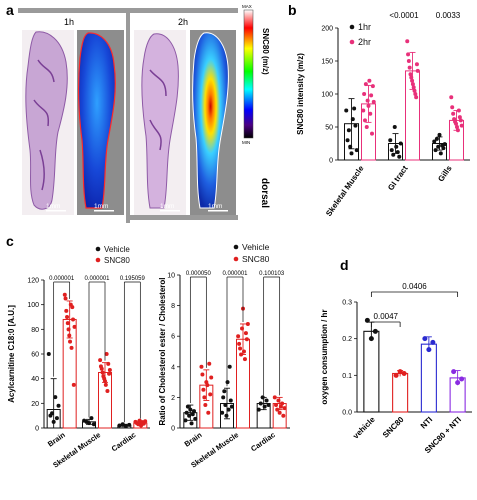  I want to click on y-tick-label: 80, so click(35, 330).